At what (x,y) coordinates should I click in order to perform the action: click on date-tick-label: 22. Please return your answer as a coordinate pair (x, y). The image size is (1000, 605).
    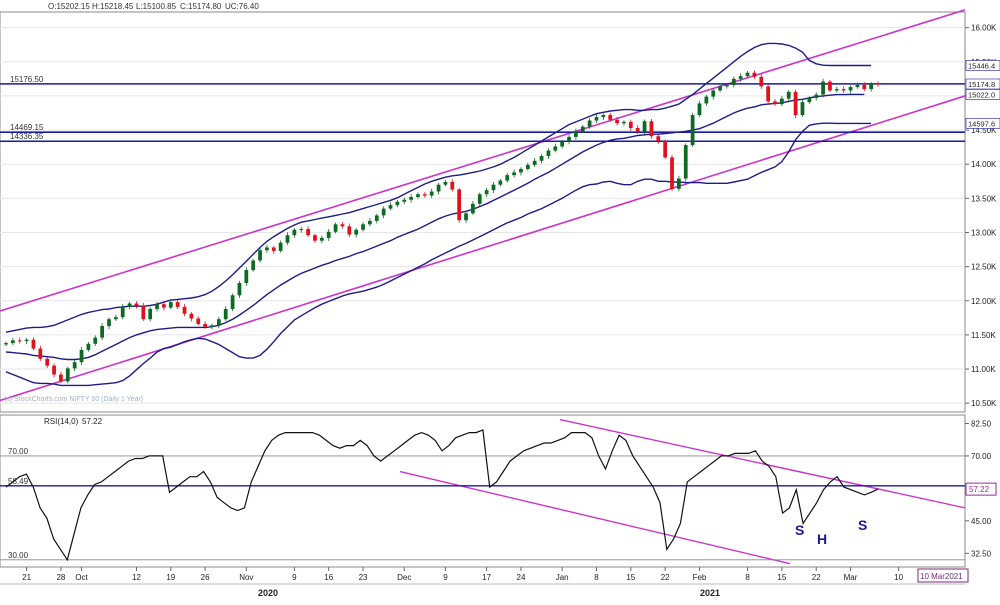
    Looking at the image, I should click on (665, 577).